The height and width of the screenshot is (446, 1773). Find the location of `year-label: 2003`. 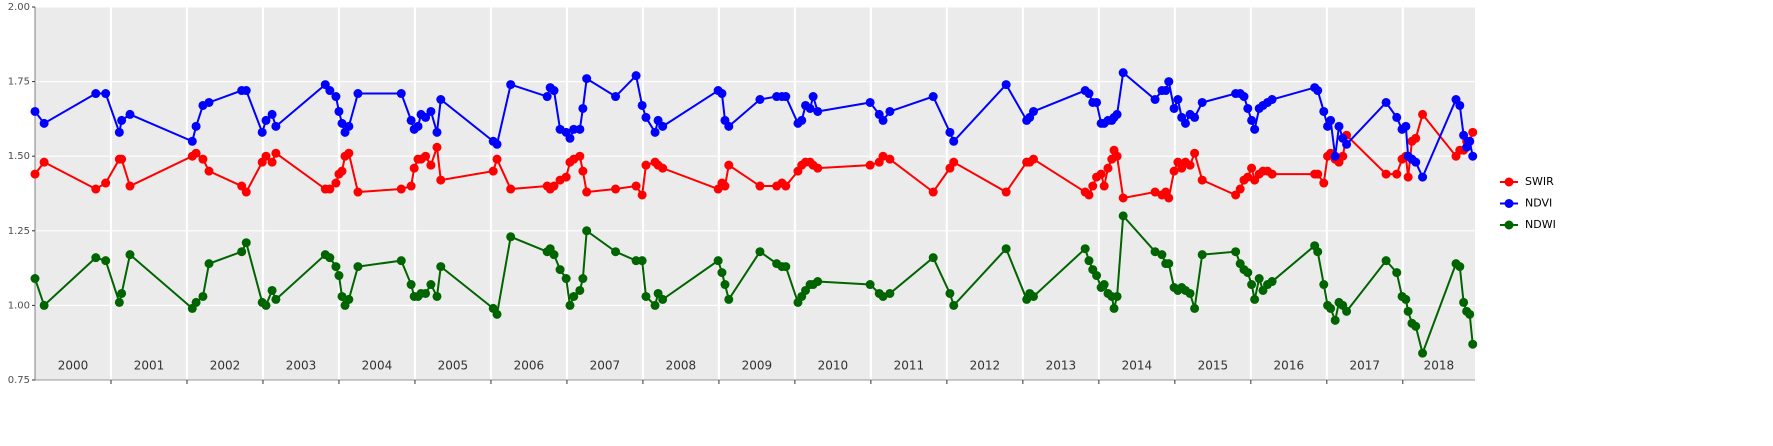

year-label: 2003 is located at coordinates (301, 366).